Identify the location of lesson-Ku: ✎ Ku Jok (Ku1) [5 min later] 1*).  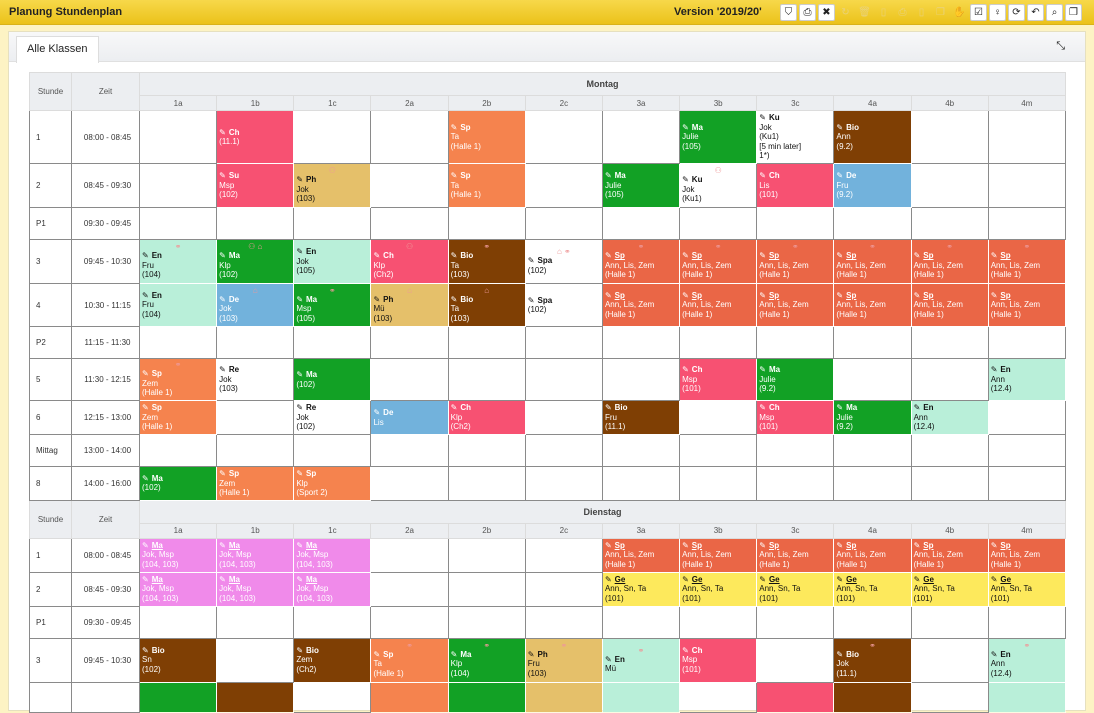
(795, 137).